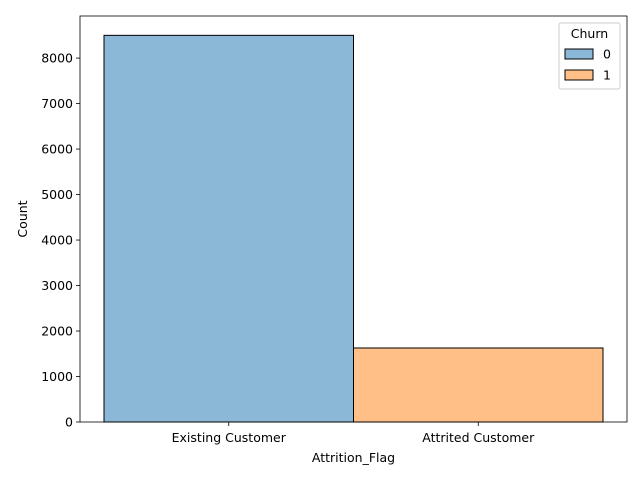 The image size is (640, 480). I want to click on x-tick-label: Attrited Customer, so click(478, 437).